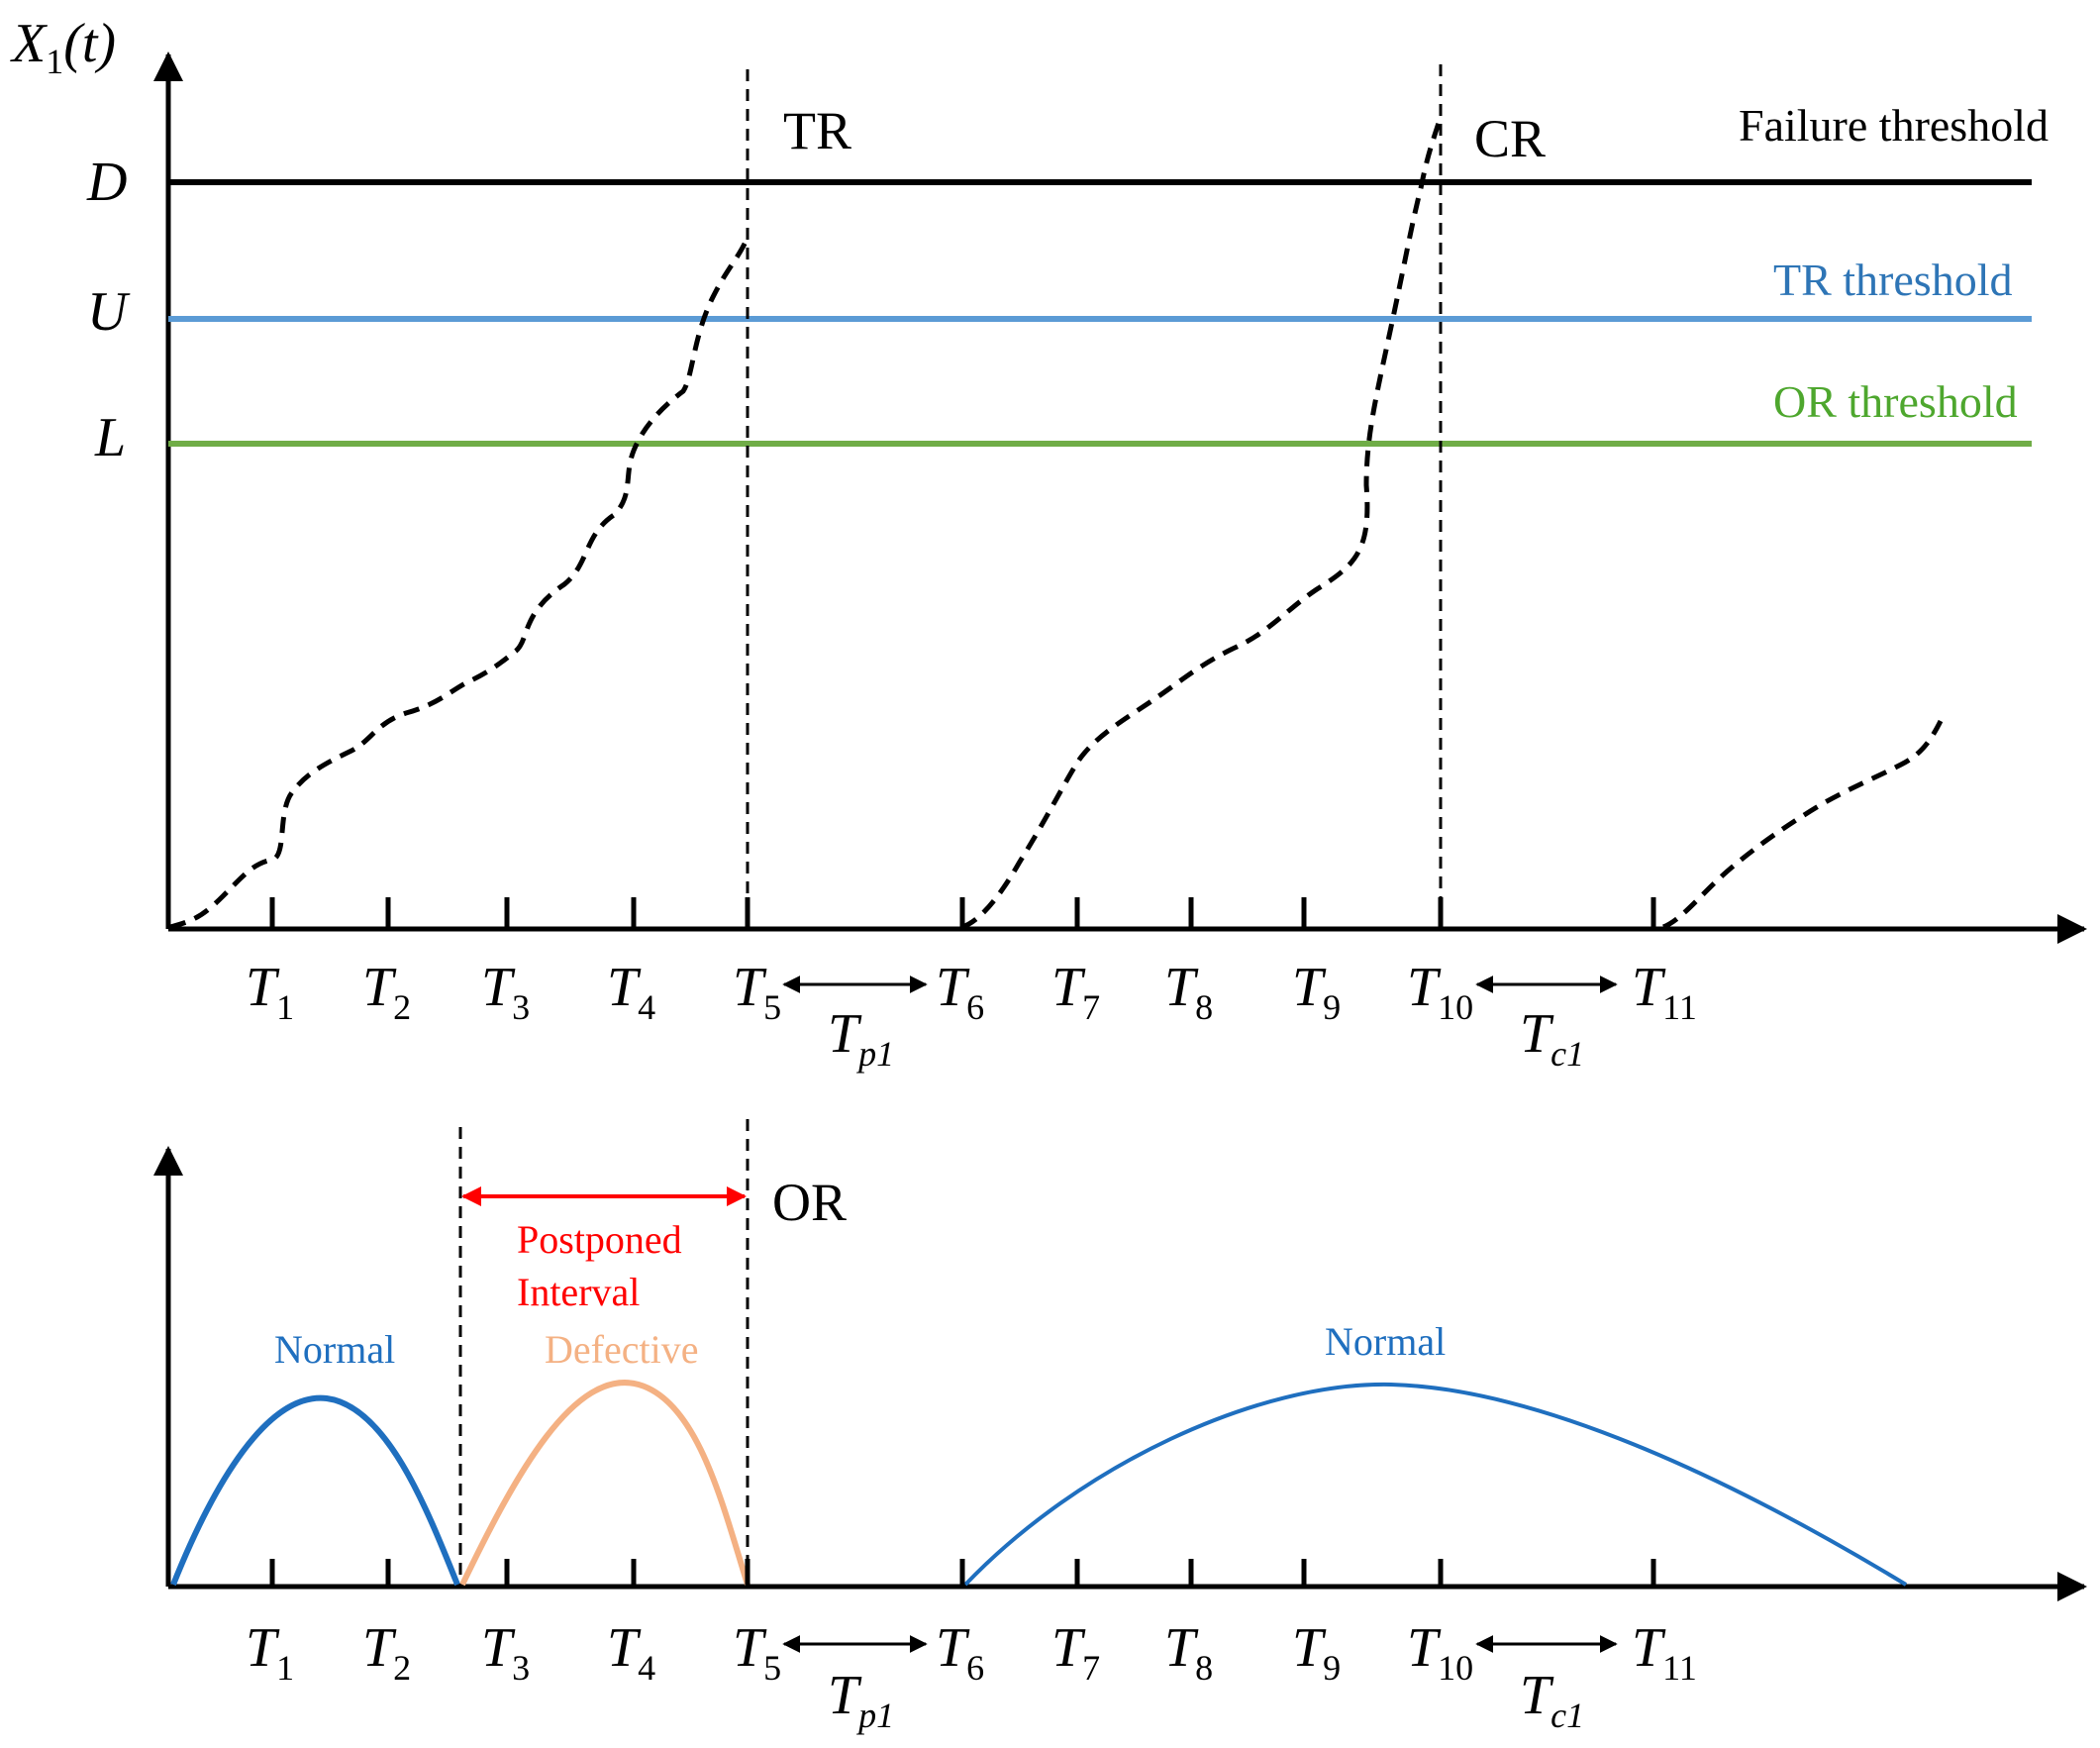  I want to click on bottom-tick-label-t1: T1, so click(270, 1652).